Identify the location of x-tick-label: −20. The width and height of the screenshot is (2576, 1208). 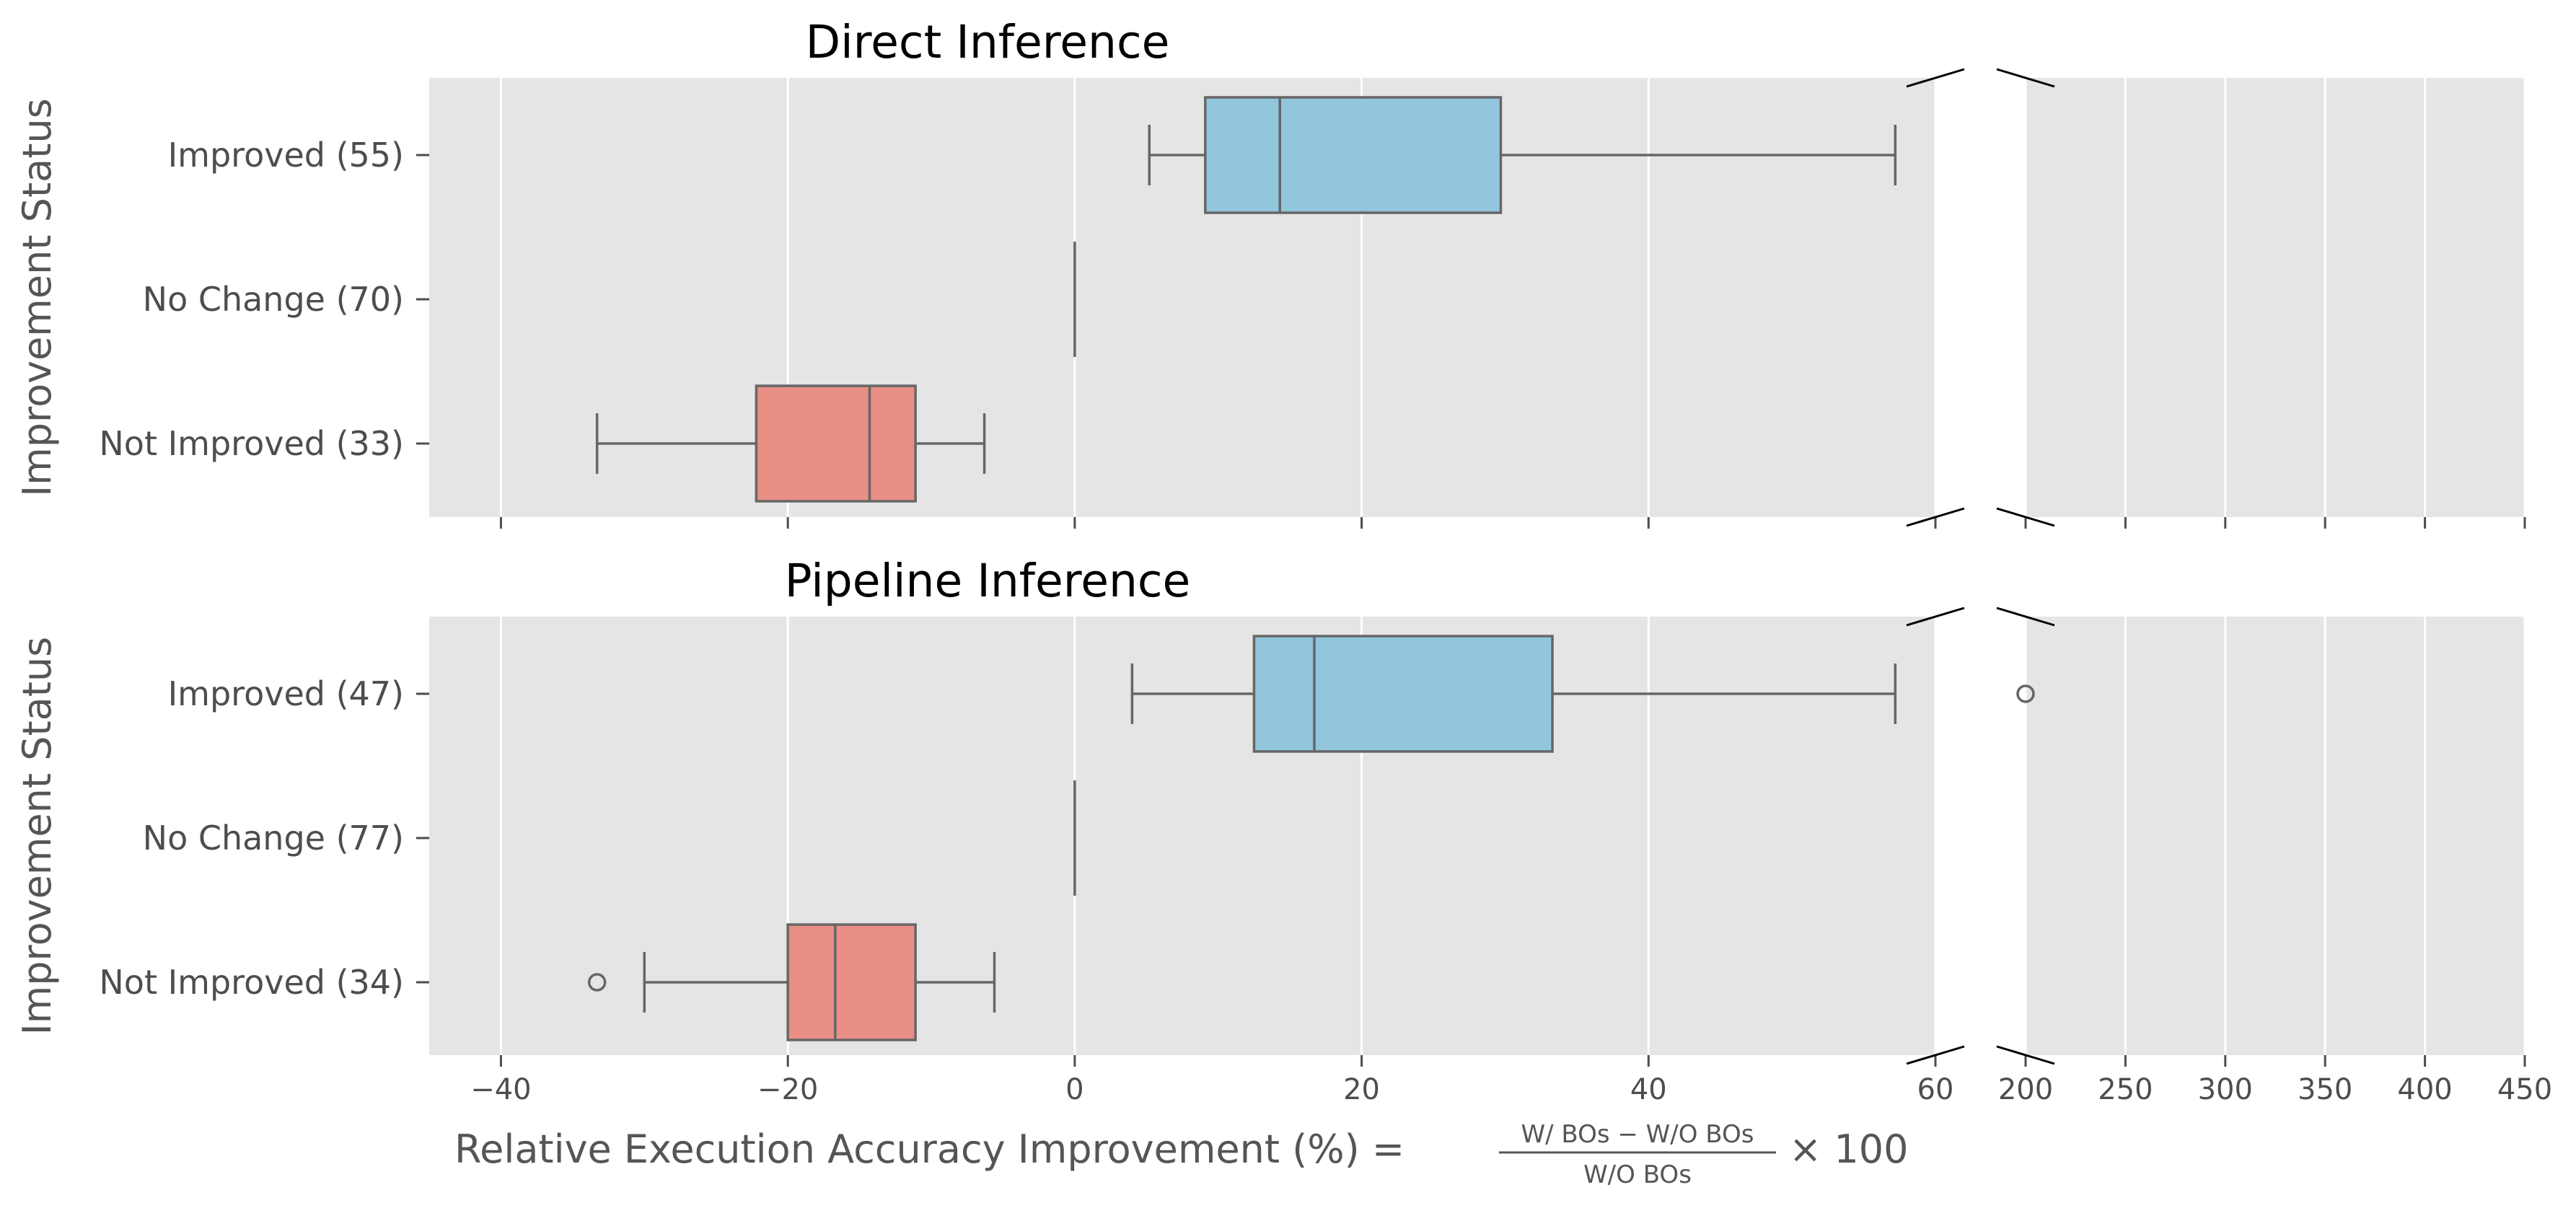
(787, 1089).